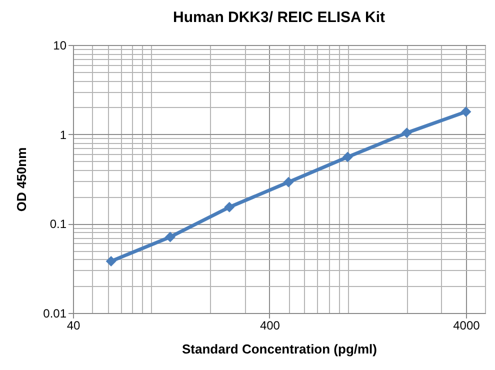 Image resolution: width=495 pixels, height=370 pixels. I want to click on y-axis-title: OD 450nm, so click(22, 179).